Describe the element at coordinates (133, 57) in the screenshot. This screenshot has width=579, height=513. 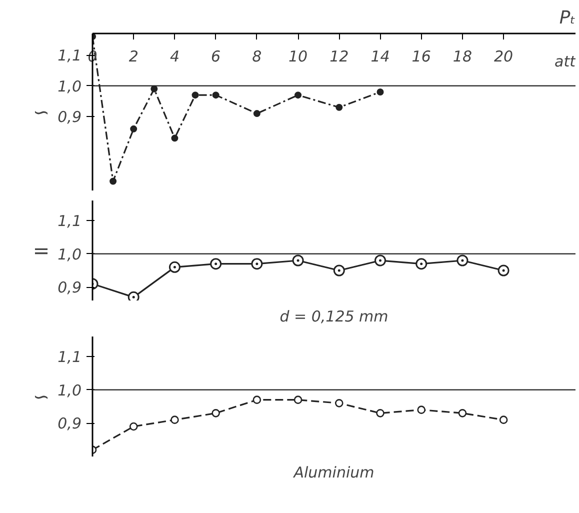
I see `x-tick-label: 2` at that location.